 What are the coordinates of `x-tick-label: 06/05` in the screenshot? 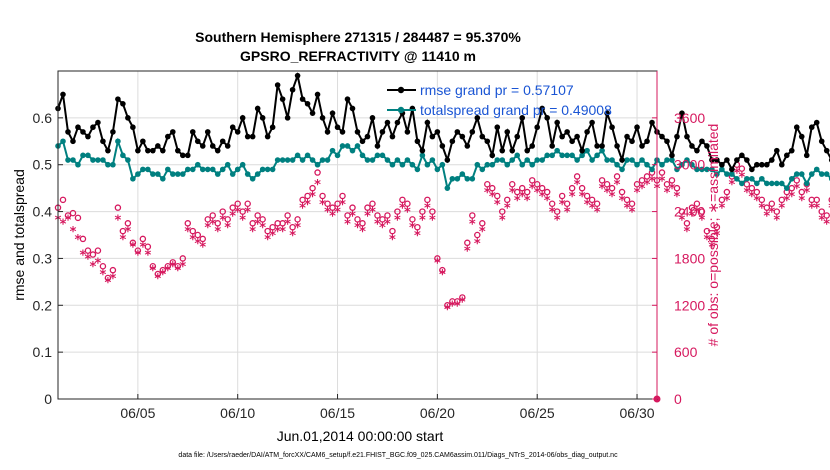 It's located at (137, 413).